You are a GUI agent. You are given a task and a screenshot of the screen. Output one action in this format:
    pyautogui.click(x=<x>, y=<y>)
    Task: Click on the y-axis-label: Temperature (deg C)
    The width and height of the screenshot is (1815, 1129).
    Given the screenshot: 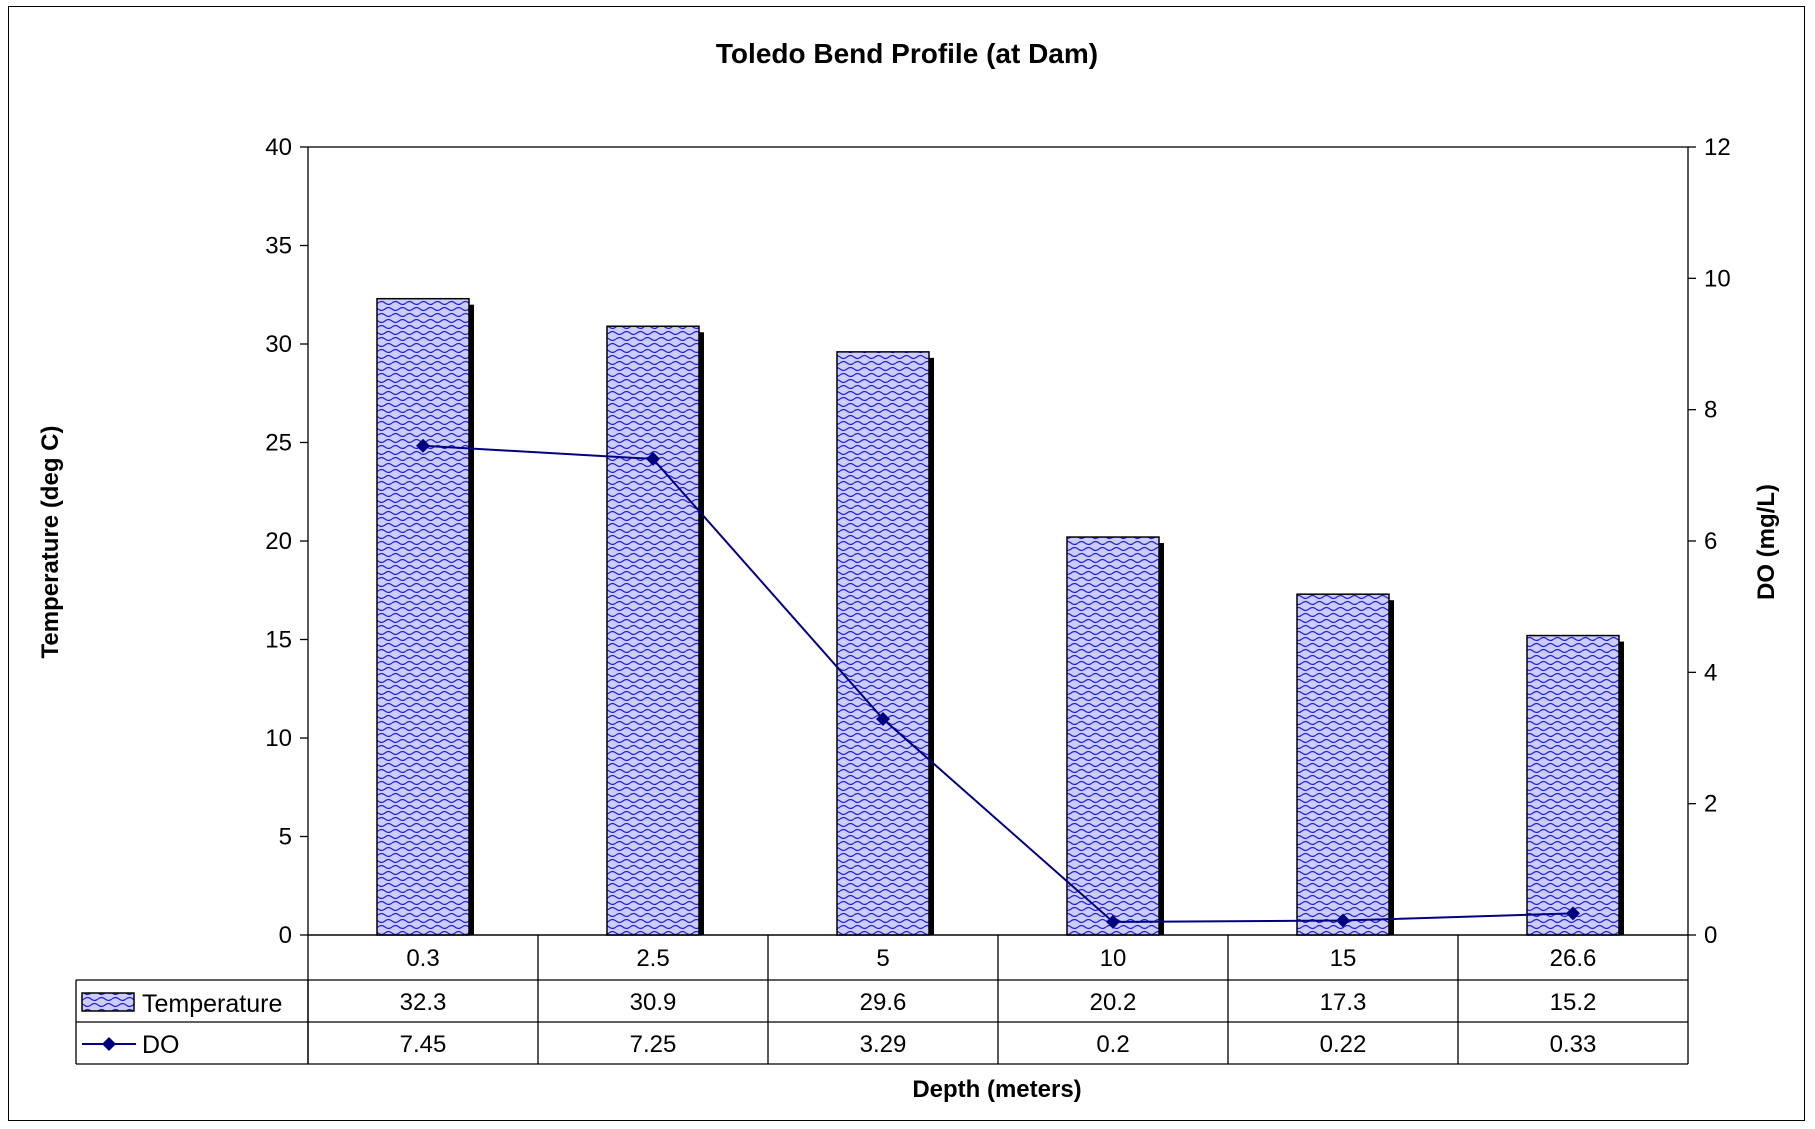 What is the action you would take?
    pyautogui.click(x=50, y=542)
    